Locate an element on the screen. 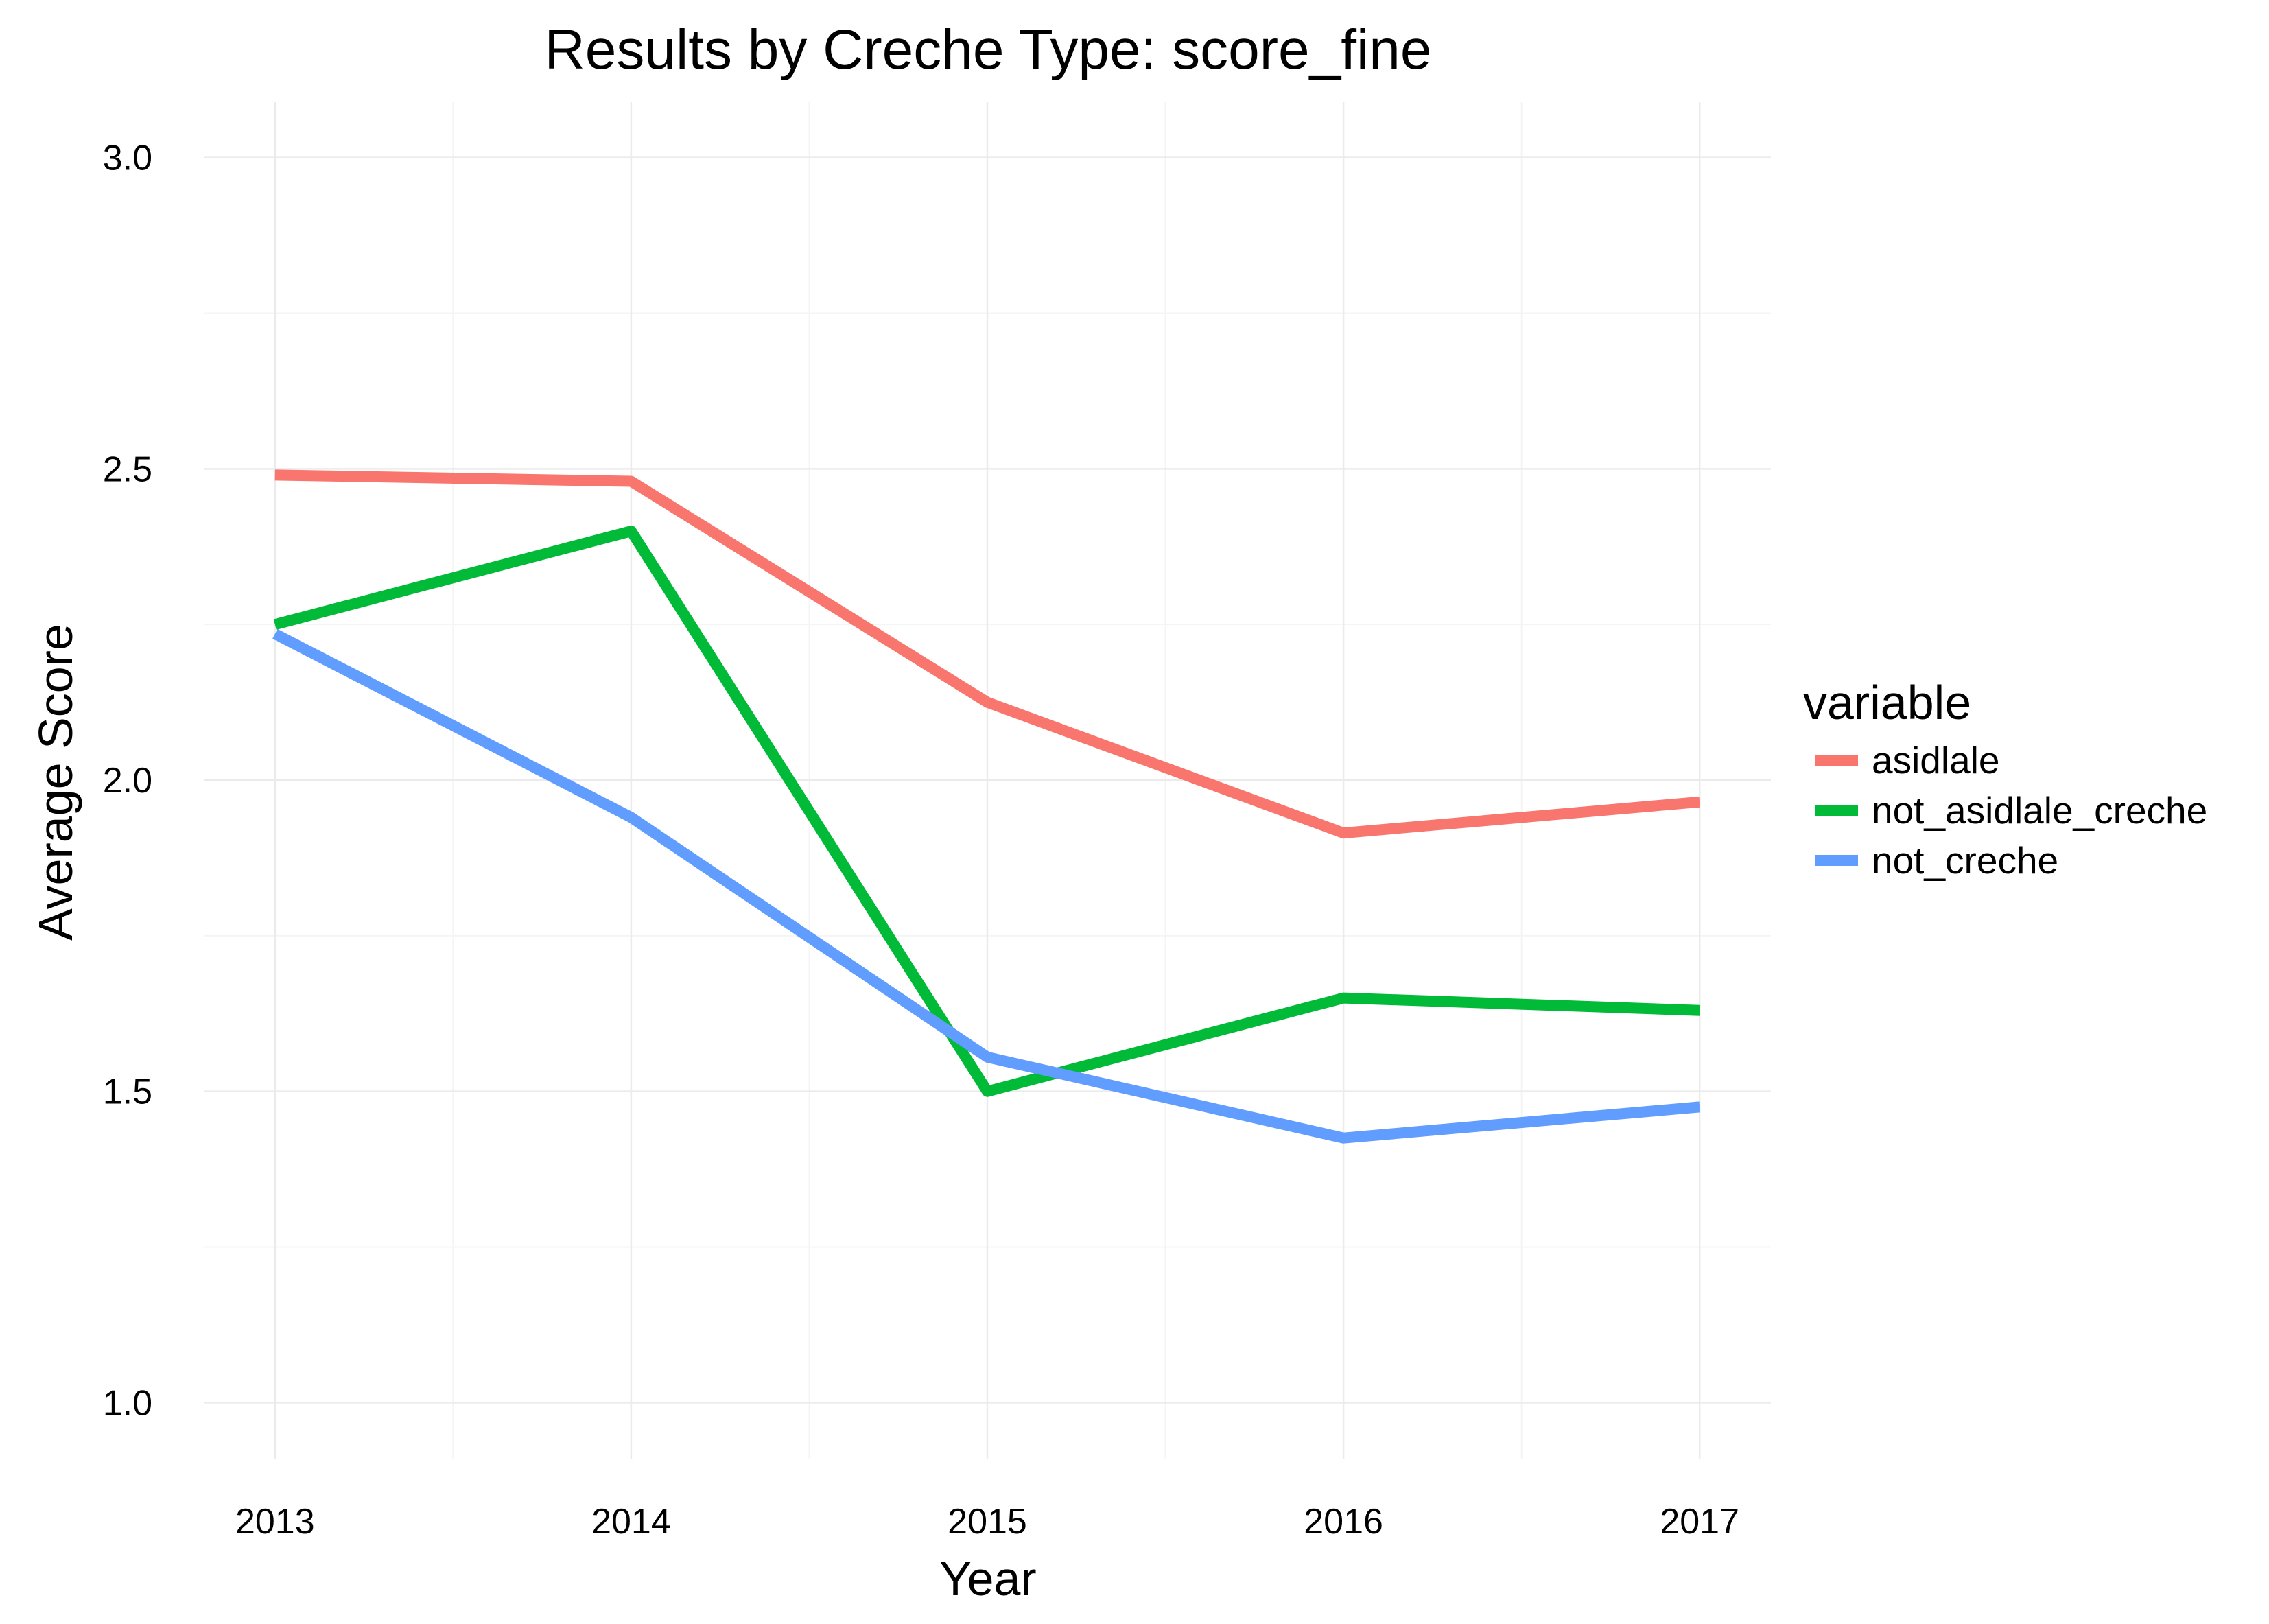  legend-label: not_asidlale_creche is located at coordinates (2039, 810).